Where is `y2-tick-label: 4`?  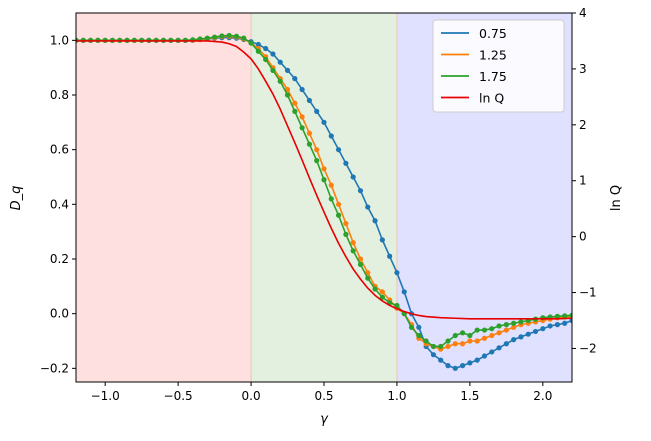
y2-tick-label: 4 is located at coordinates (583, 13).